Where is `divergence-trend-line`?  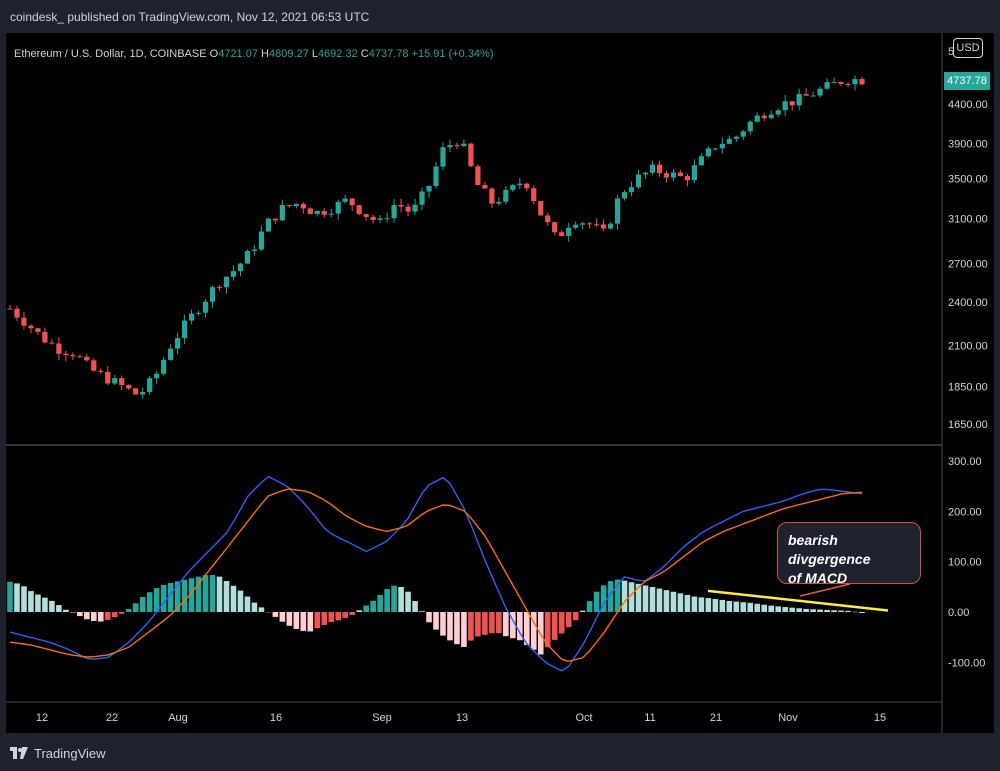
divergence-trend-line is located at coordinates (798, 600).